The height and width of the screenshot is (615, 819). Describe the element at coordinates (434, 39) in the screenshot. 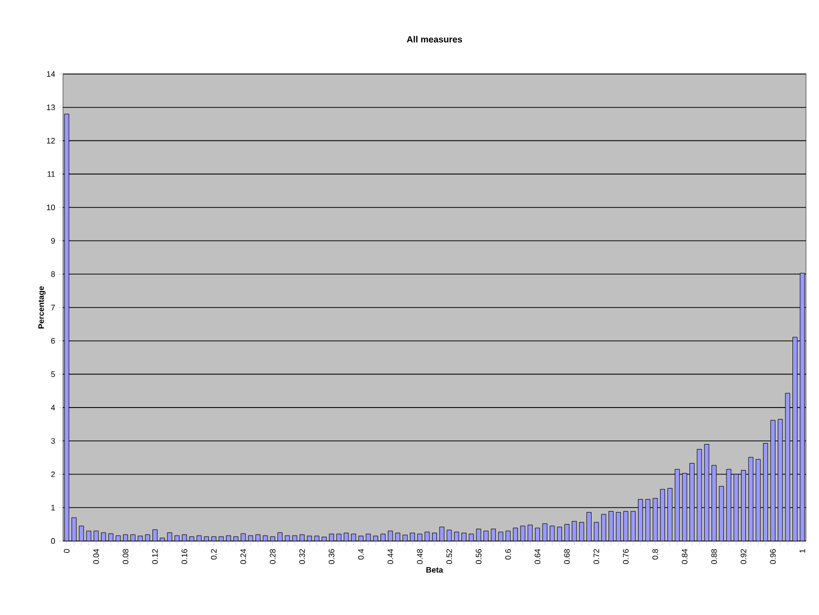

I see `chart-title: All measures` at that location.